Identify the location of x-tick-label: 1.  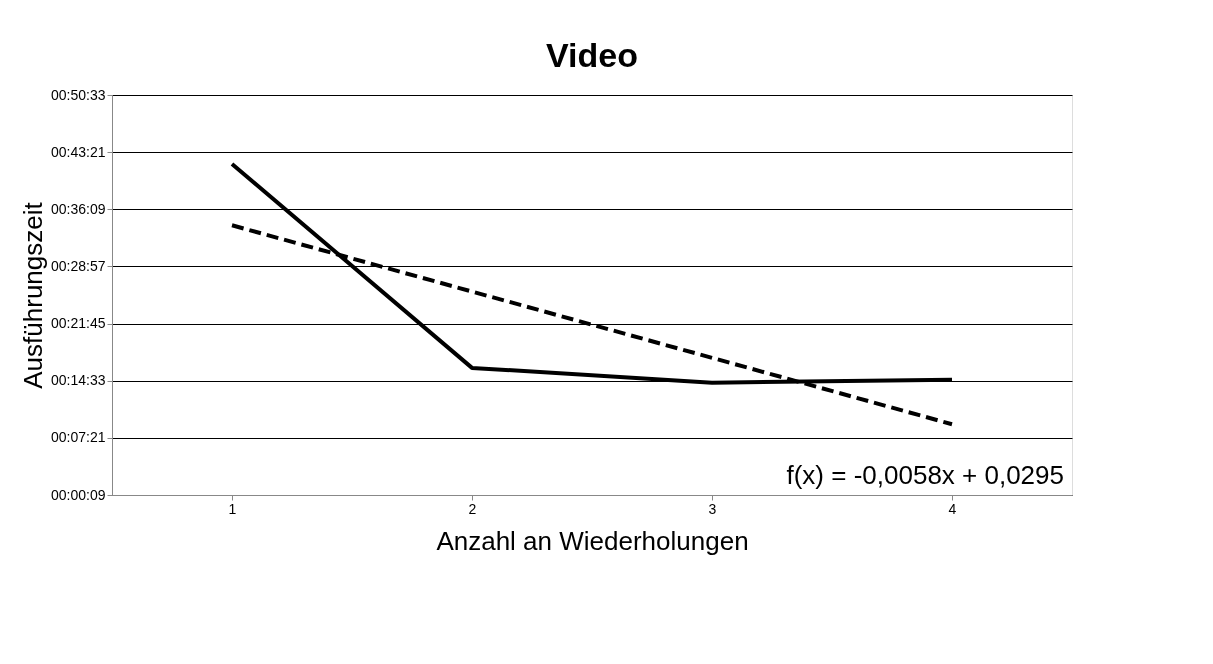
(232, 508).